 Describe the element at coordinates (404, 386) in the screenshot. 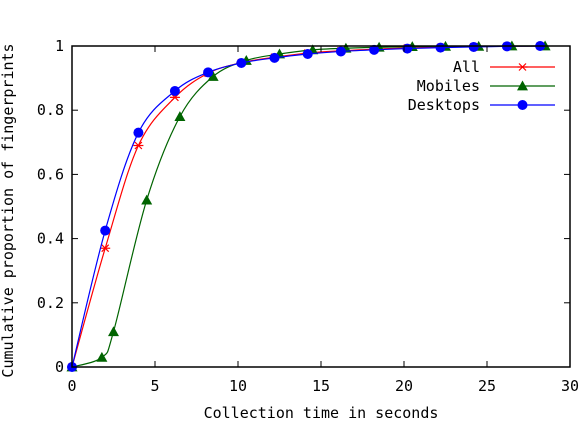

I see `x-tick-label: 20` at that location.